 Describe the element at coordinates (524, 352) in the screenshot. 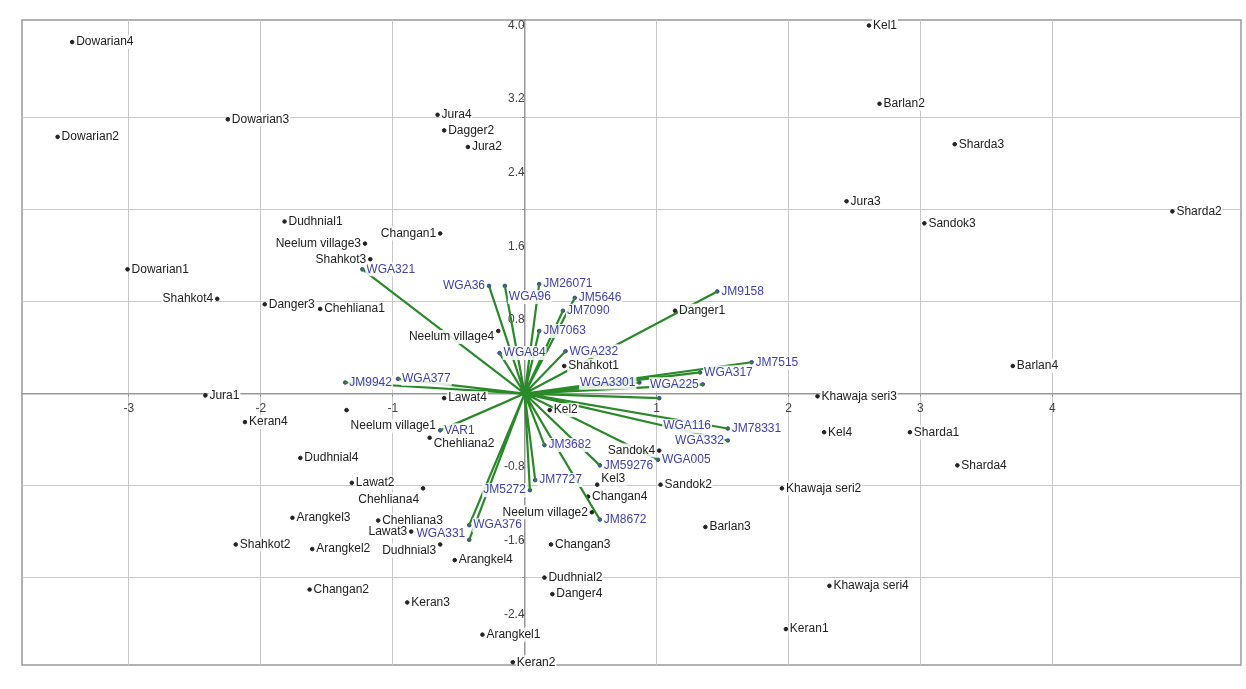

I see `data-label: WGA84` at that location.